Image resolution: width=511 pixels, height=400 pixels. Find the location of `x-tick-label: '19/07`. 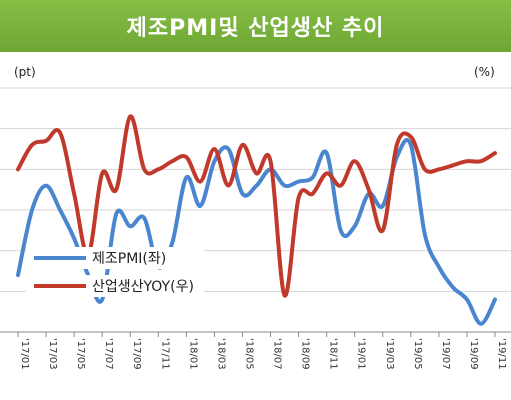

x-tick-label: '19/07 is located at coordinates (445, 354).